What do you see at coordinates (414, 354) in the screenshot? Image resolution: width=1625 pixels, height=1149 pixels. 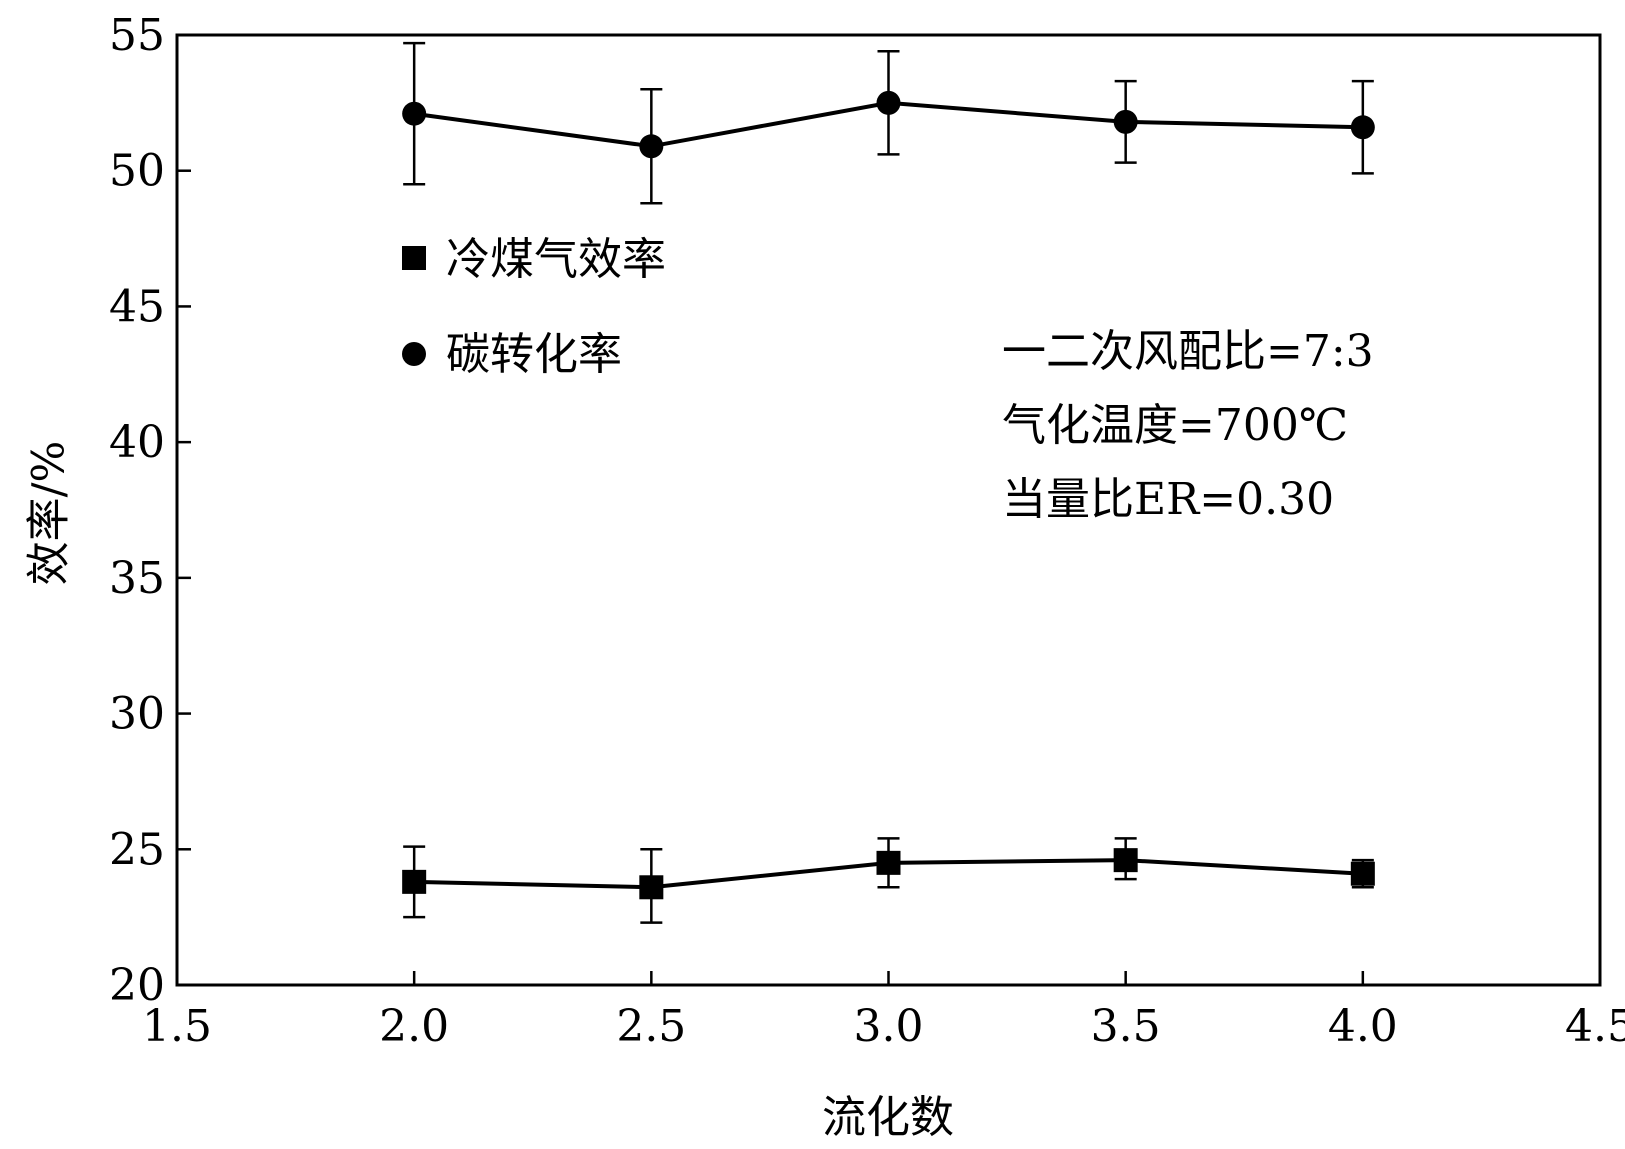 I see `legend-circle-marker` at bounding box center [414, 354].